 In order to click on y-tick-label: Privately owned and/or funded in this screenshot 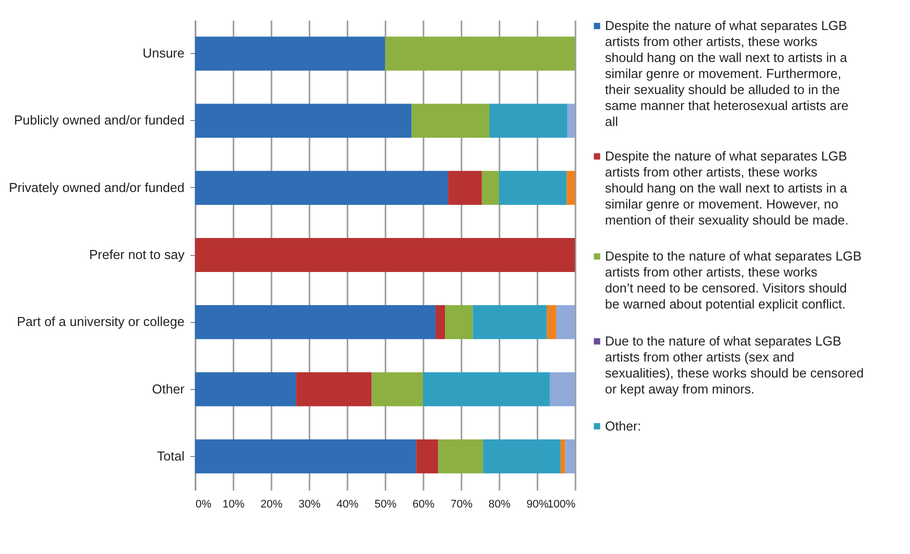, I will do `click(96, 187)`.